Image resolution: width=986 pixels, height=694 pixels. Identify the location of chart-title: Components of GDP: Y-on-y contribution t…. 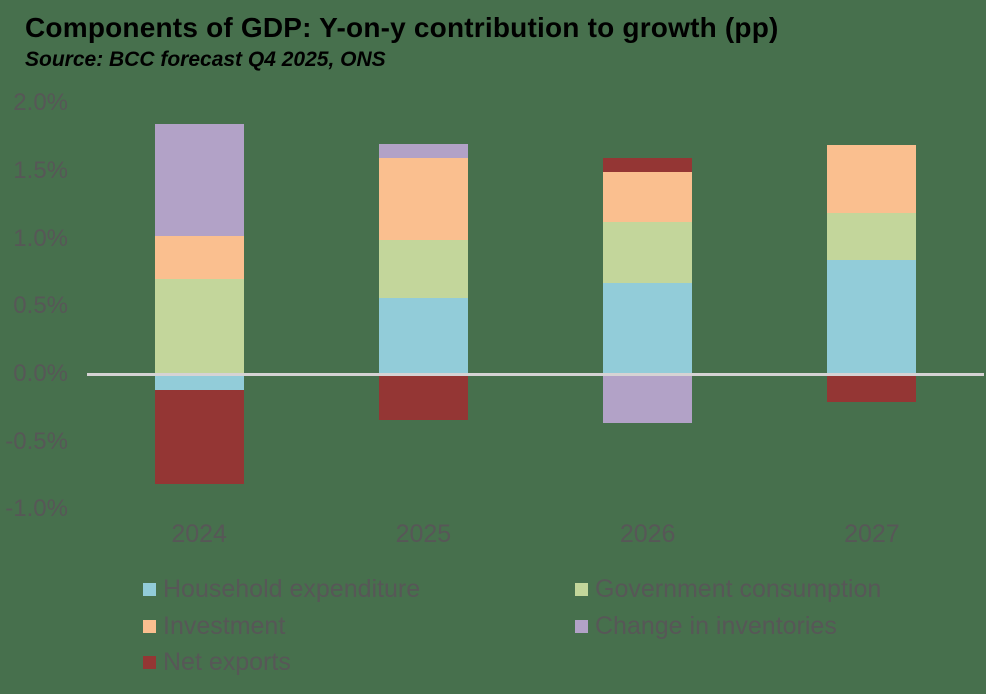
(402, 27).